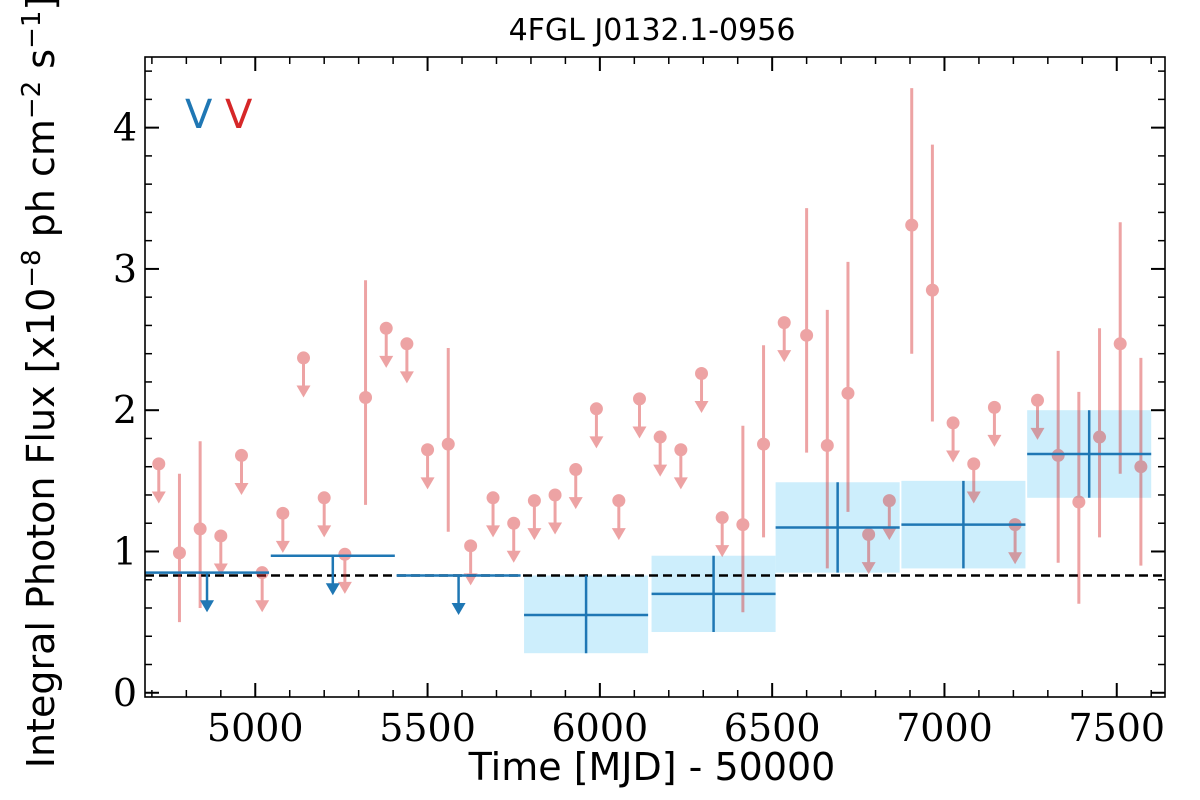  What do you see at coordinates (32, 268) in the screenshot?
I see `y-label-exp1: −8` at bounding box center [32, 268].